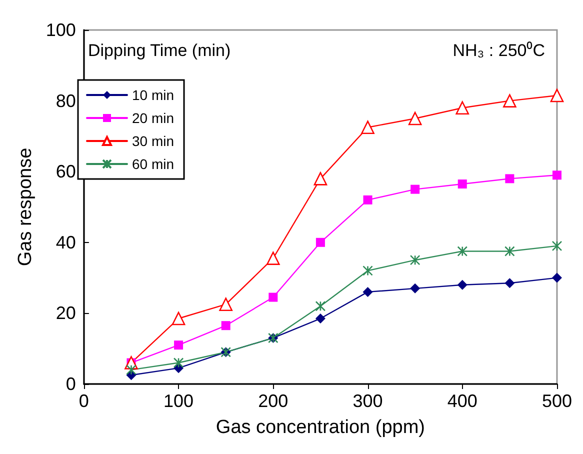 This screenshot has height=454, width=583. I want to click on x-tick-label: 200, so click(273, 401).